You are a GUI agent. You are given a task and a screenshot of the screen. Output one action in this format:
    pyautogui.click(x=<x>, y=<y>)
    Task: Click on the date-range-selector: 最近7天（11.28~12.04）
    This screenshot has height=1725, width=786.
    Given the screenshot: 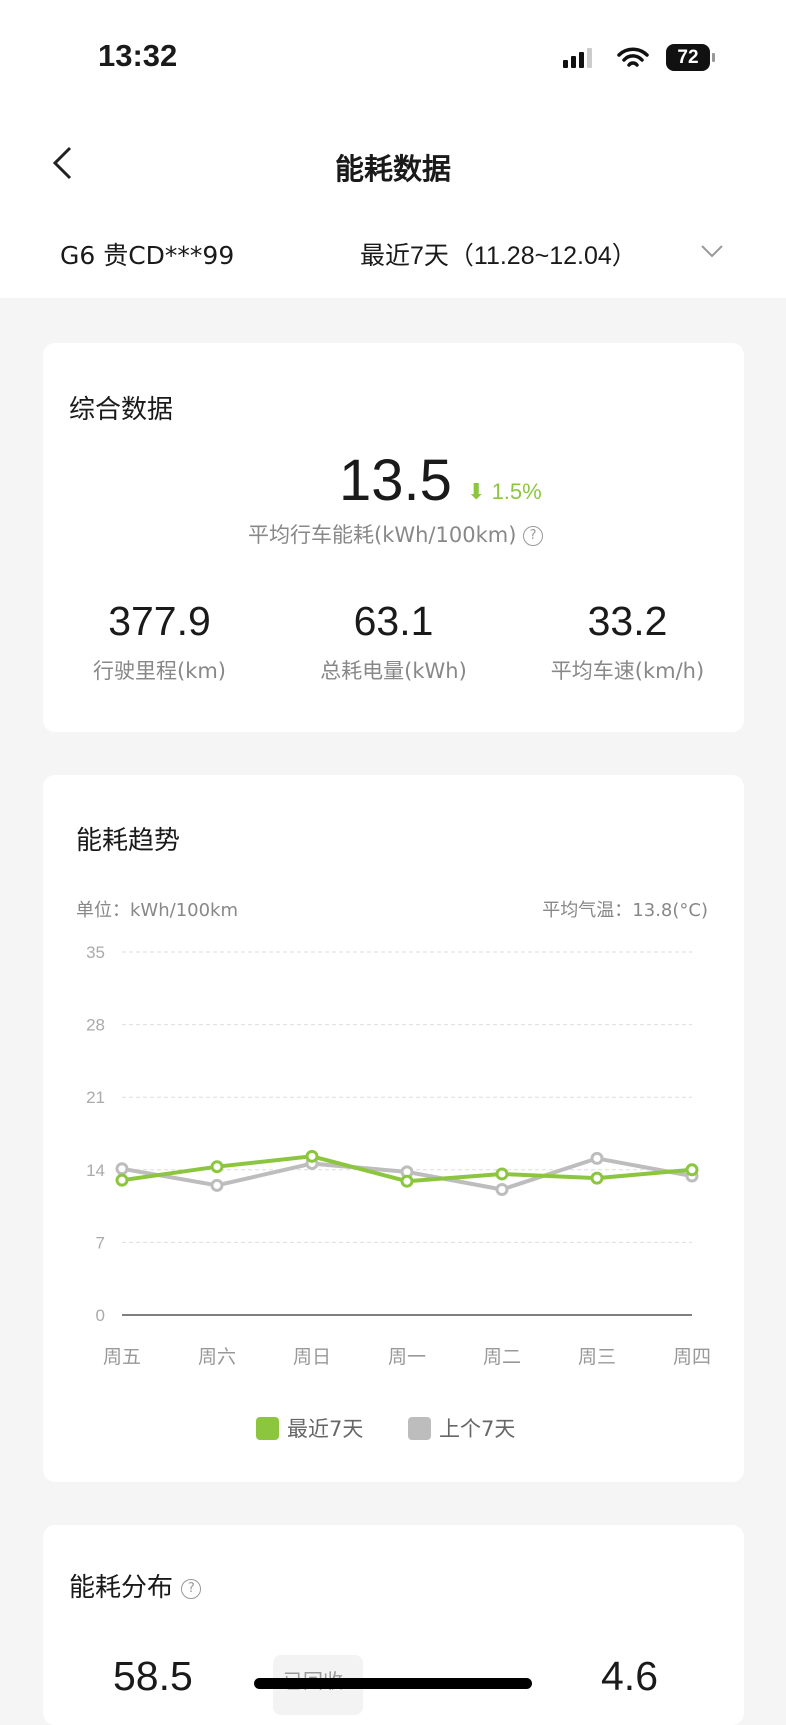 What is the action you would take?
    pyautogui.click(x=498, y=256)
    